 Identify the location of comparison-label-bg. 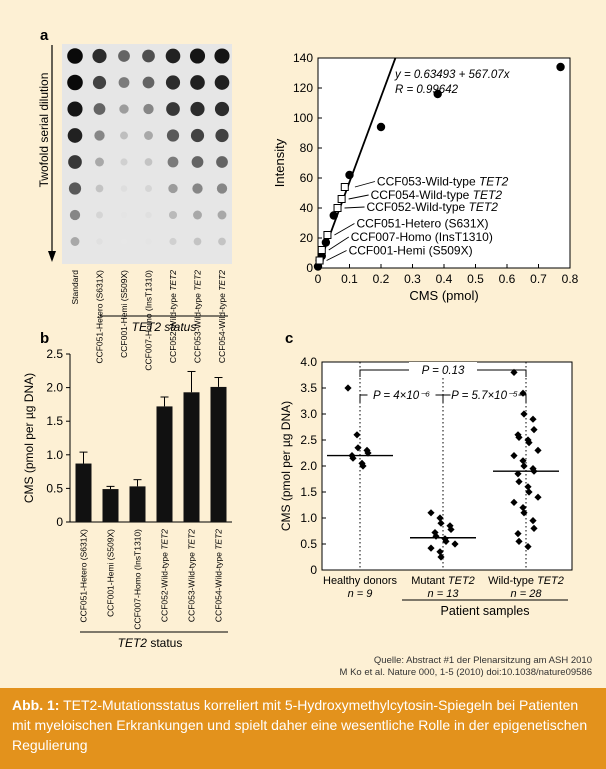
(484, 394).